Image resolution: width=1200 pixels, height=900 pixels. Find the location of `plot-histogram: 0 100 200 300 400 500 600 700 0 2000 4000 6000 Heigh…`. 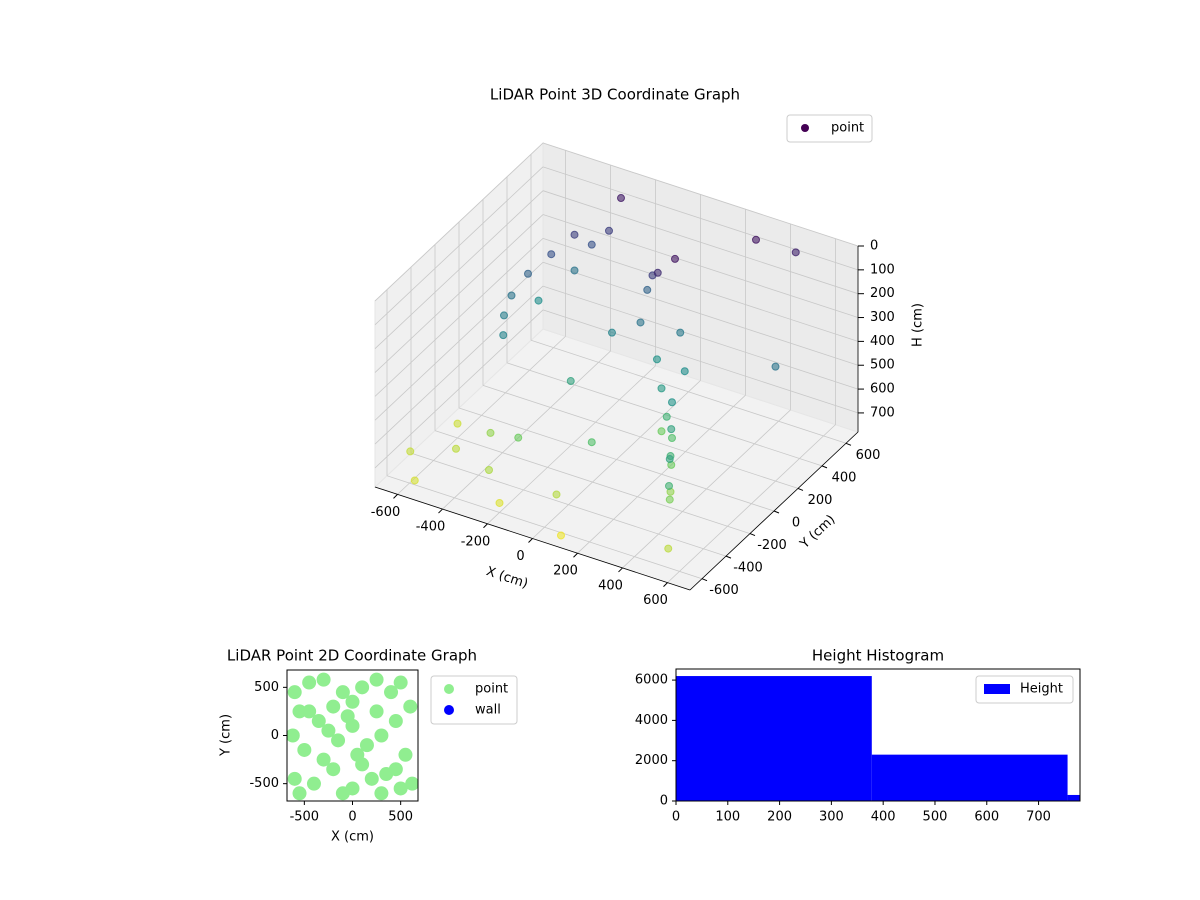

plot-histogram: 0 100 200 300 400 500 600 700 0 2000 4000 6000 Heigh… is located at coordinates (858, 746).